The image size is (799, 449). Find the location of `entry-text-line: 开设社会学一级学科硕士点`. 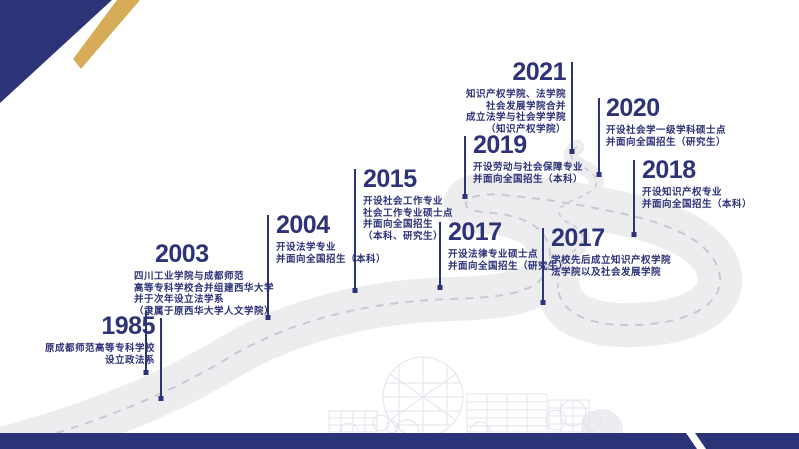

entry-text-line: 开设社会学一级学科硕士点 is located at coordinates (666, 130).